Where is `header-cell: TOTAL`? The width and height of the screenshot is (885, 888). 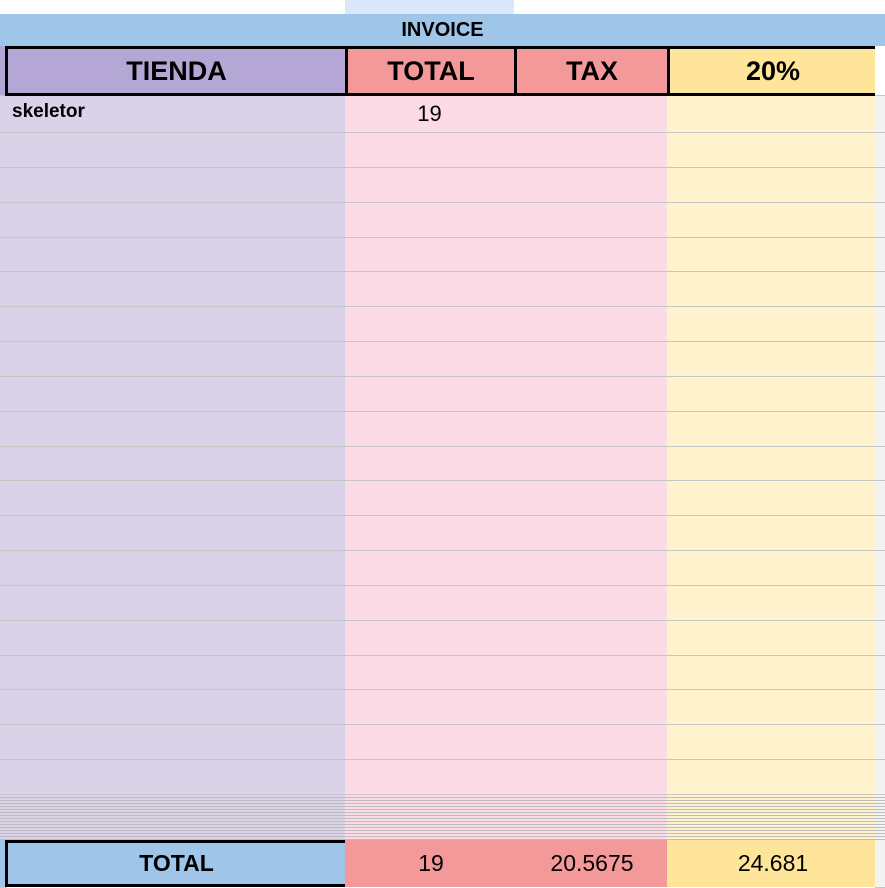
header-cell: TOTAL is located at coordinates (431, 71).